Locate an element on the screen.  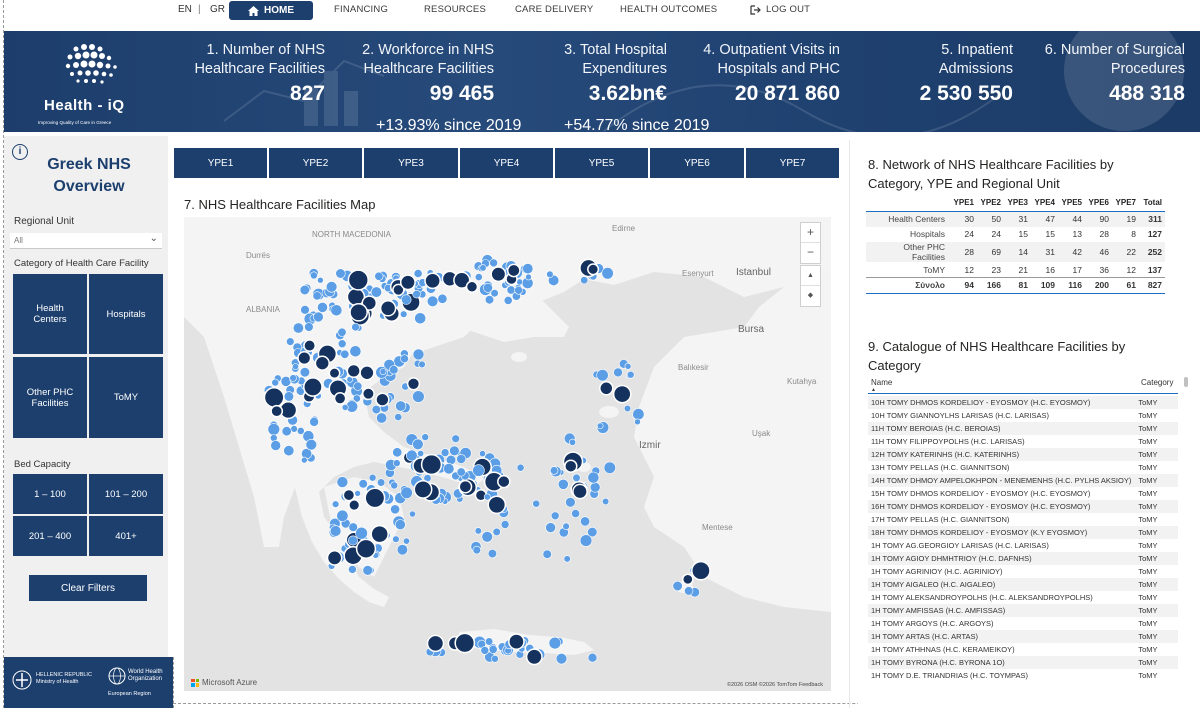
ype1-button: YPE1 is located at coordinates (220, 163).